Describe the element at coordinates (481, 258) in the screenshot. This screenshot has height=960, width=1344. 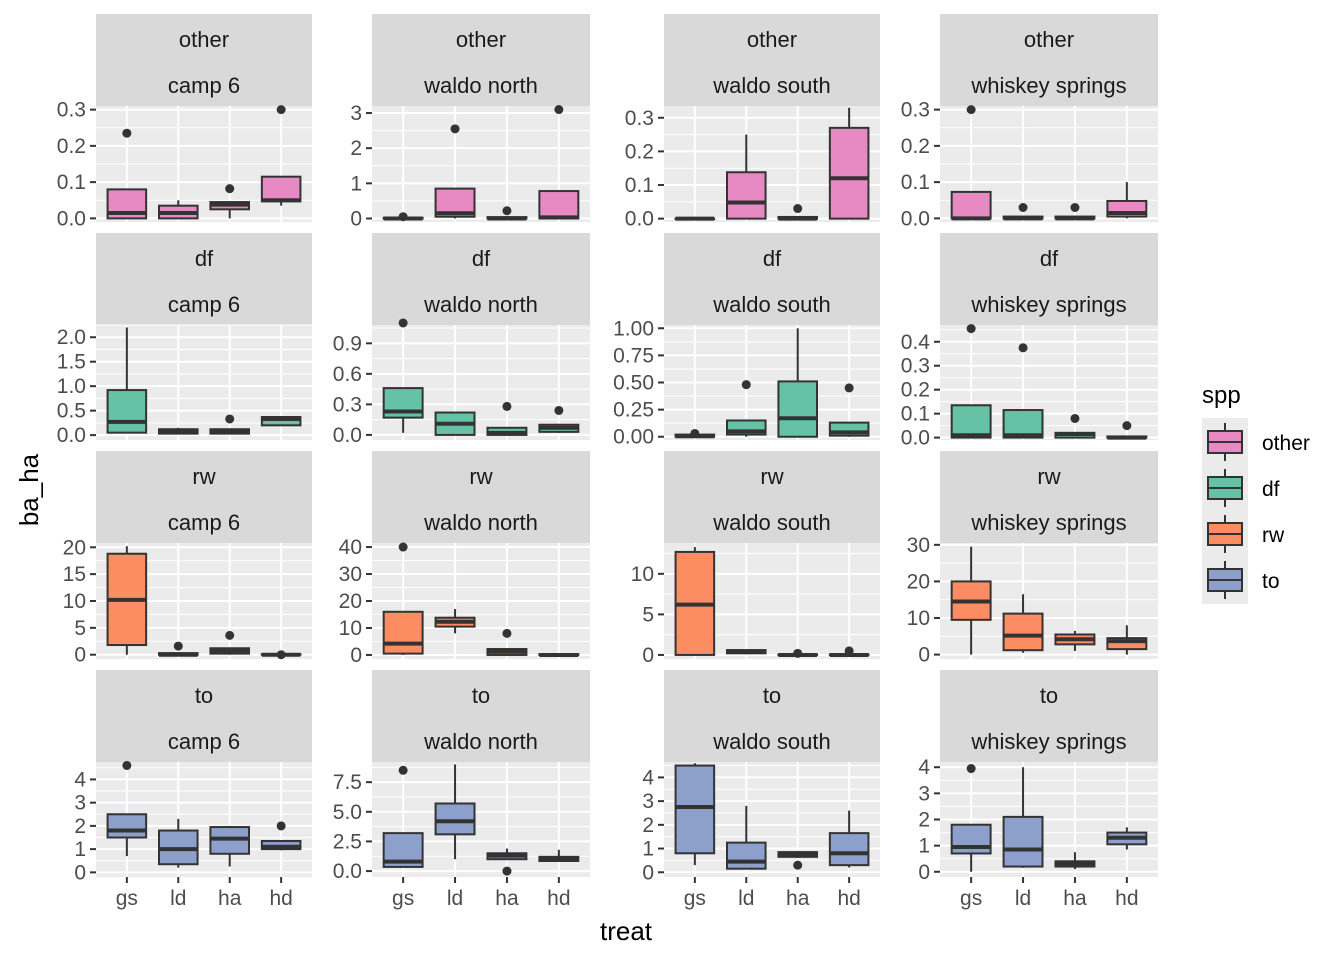
I see `strip-label-spp: df` at that location.